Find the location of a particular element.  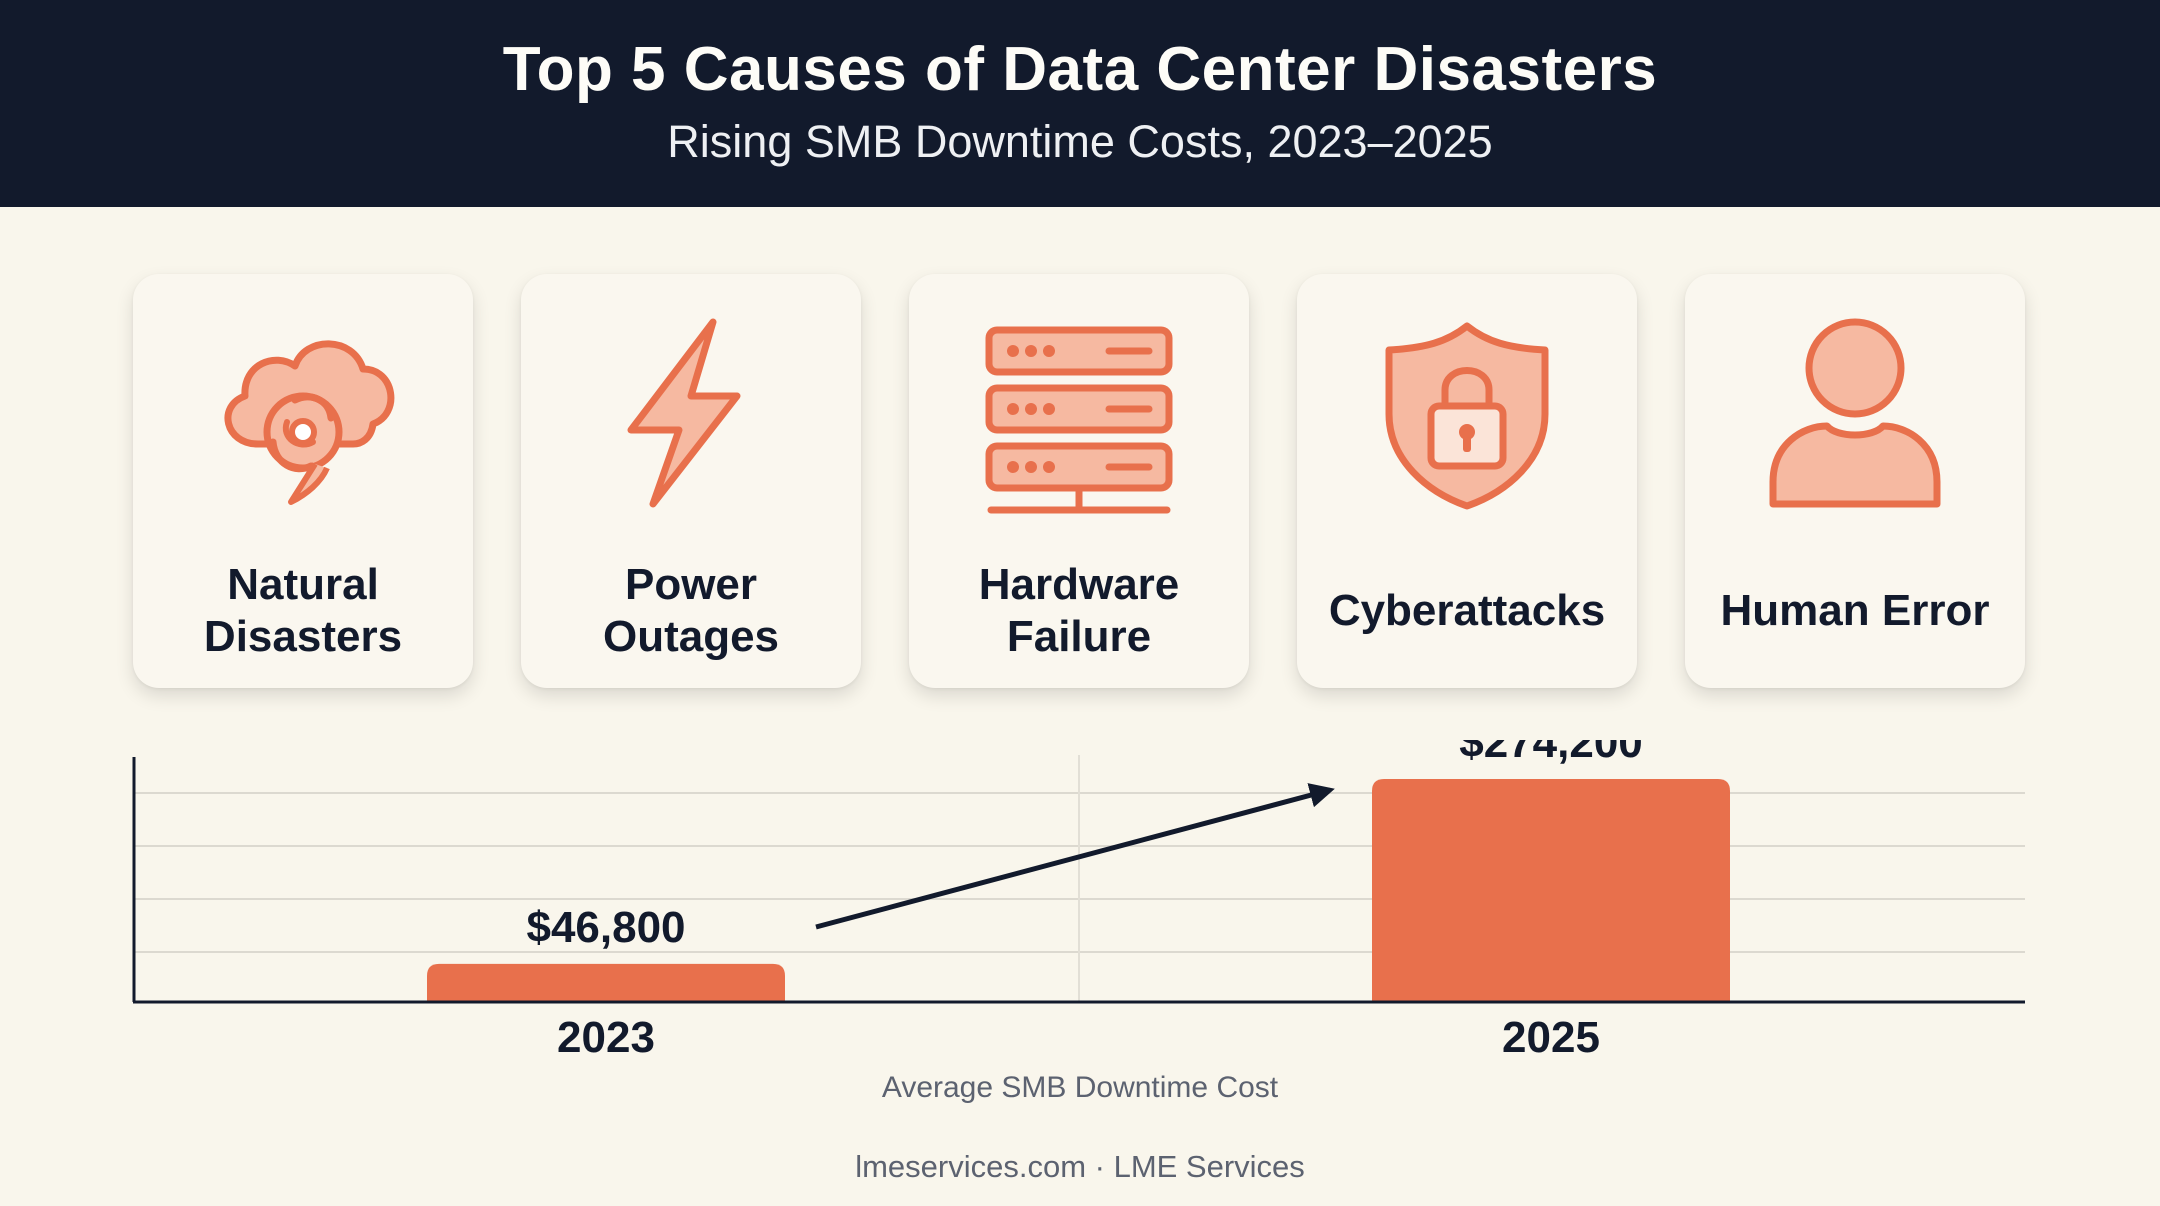

person-icon is located at coordinates (1855, 413).